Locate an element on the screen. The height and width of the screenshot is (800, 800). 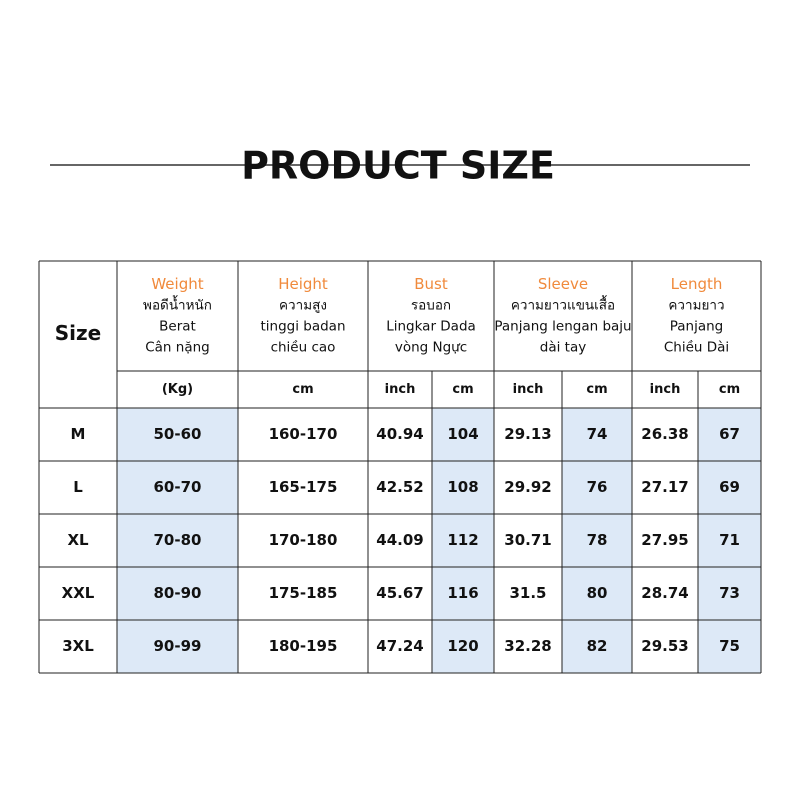
table-cell: 69 is located at coordinates (729, 487).